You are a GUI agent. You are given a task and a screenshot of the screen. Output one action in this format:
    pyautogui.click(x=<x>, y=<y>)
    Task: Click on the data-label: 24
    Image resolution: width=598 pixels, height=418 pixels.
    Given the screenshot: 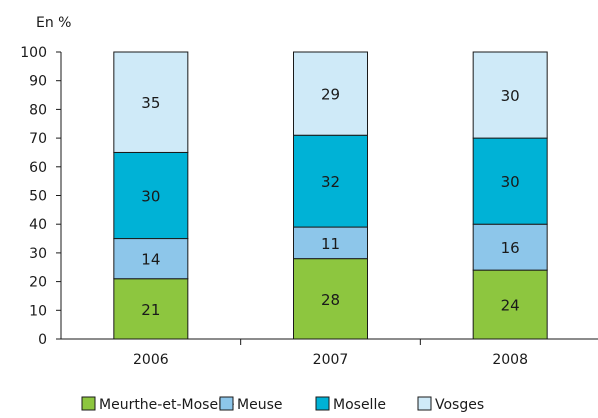 What is the action you would take?
    pyautogui.click(x=510, y=306)
    